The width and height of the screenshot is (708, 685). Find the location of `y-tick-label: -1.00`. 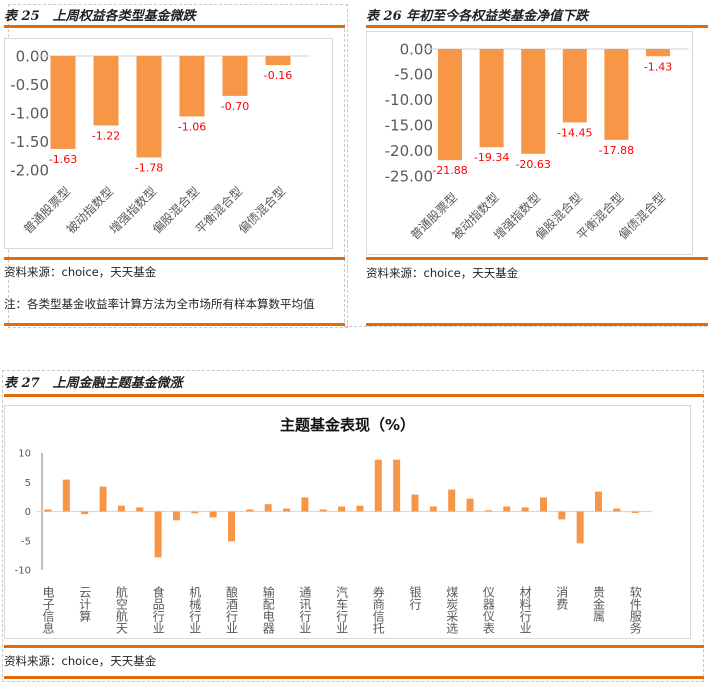

y-tick-label: -1.00 is located at coordinates (29, 113).